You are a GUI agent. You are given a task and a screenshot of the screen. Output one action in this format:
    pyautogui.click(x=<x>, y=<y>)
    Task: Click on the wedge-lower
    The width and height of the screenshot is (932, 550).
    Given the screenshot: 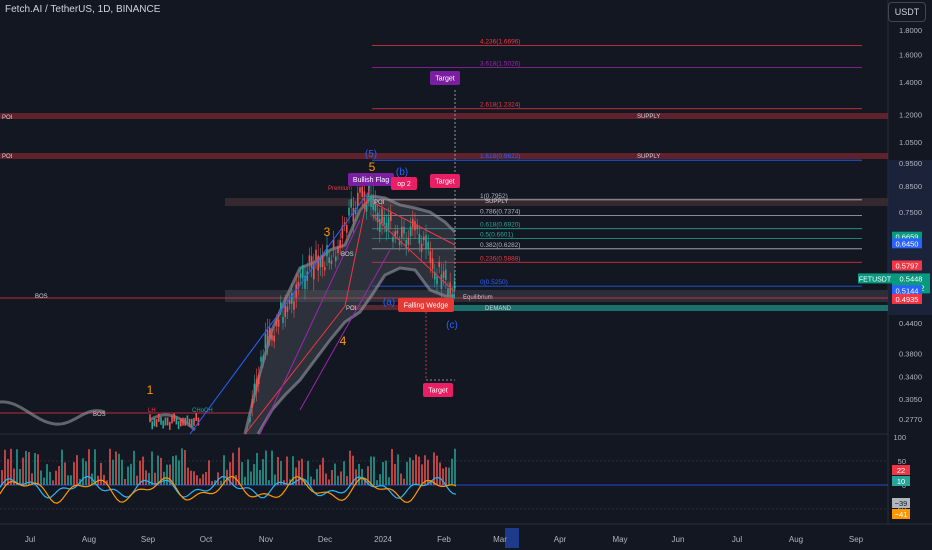 What is the action you would take?
    pyautogui.click(x=413, y=253)
    